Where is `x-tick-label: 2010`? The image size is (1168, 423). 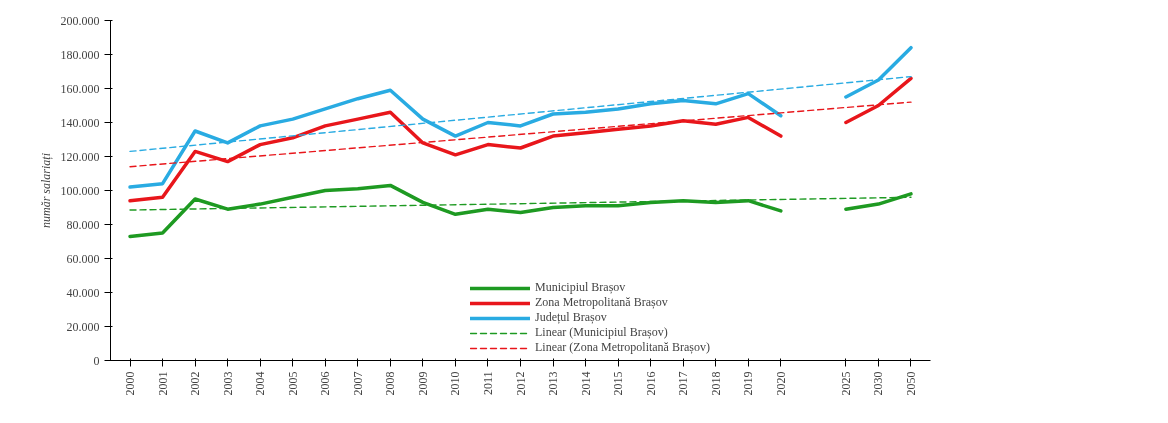
x-tick-label: 2010 is located at coordinates (455, 383).